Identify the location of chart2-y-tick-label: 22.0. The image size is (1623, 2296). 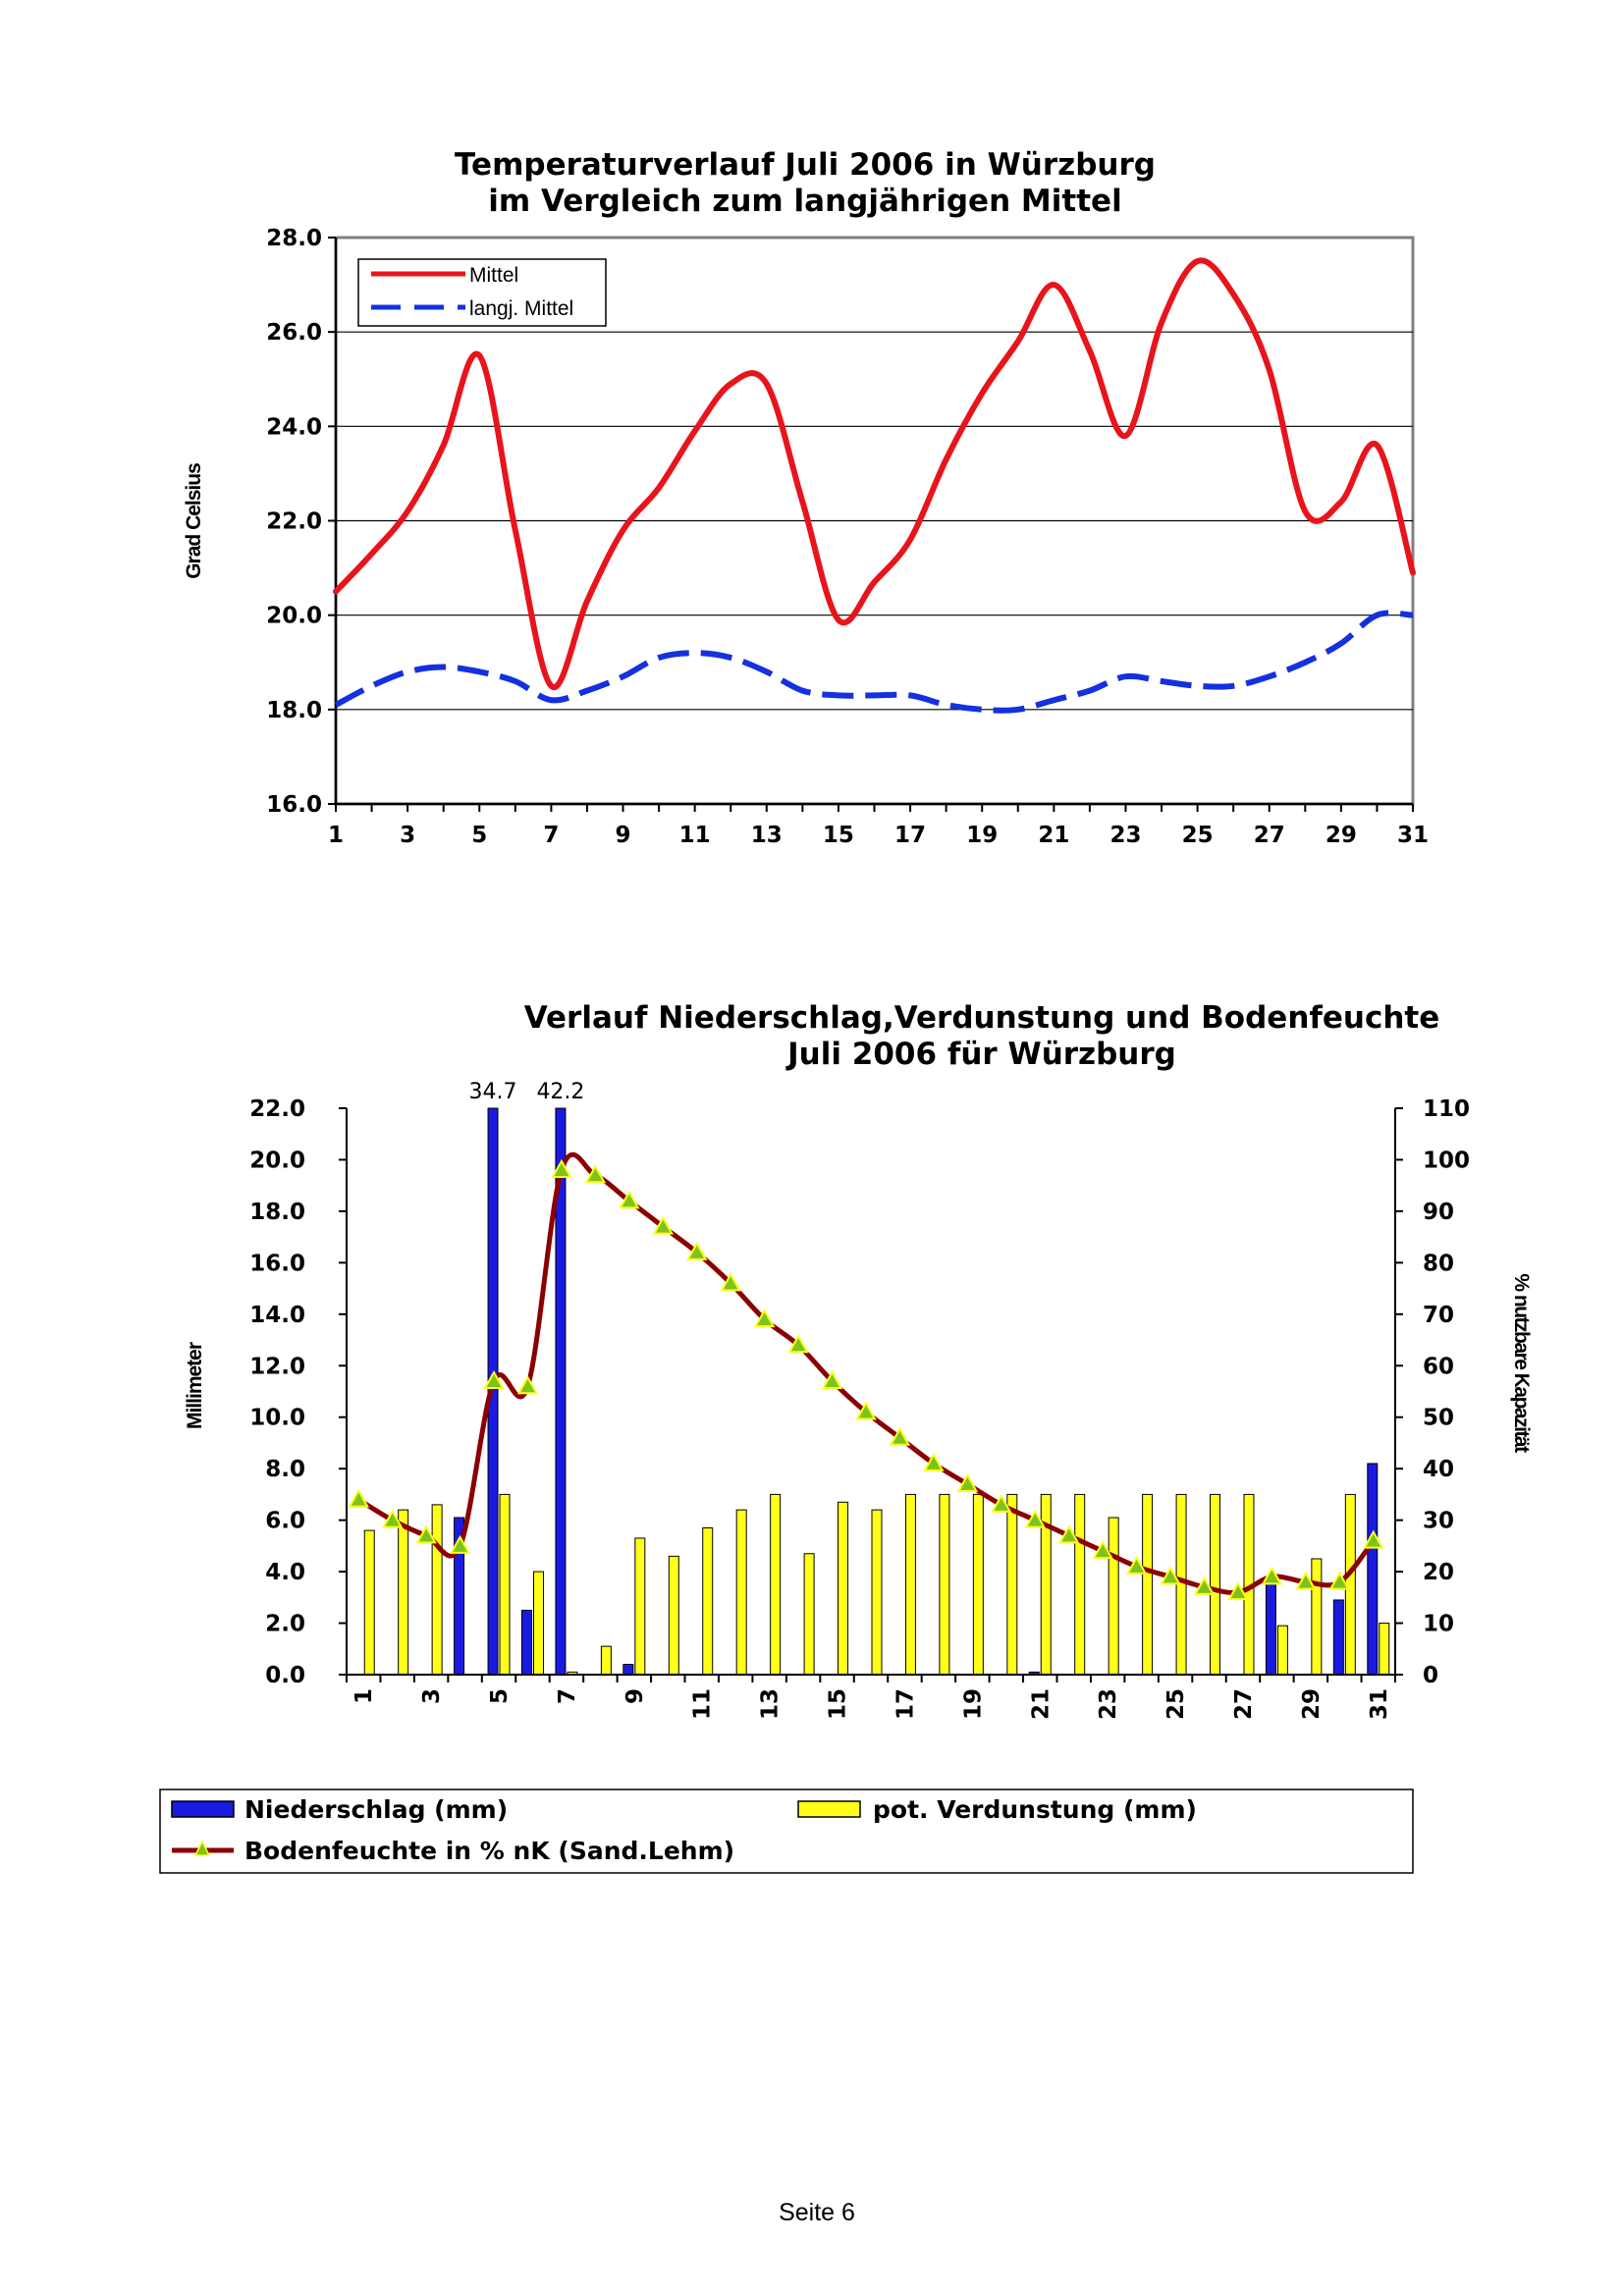
(277, 1109).